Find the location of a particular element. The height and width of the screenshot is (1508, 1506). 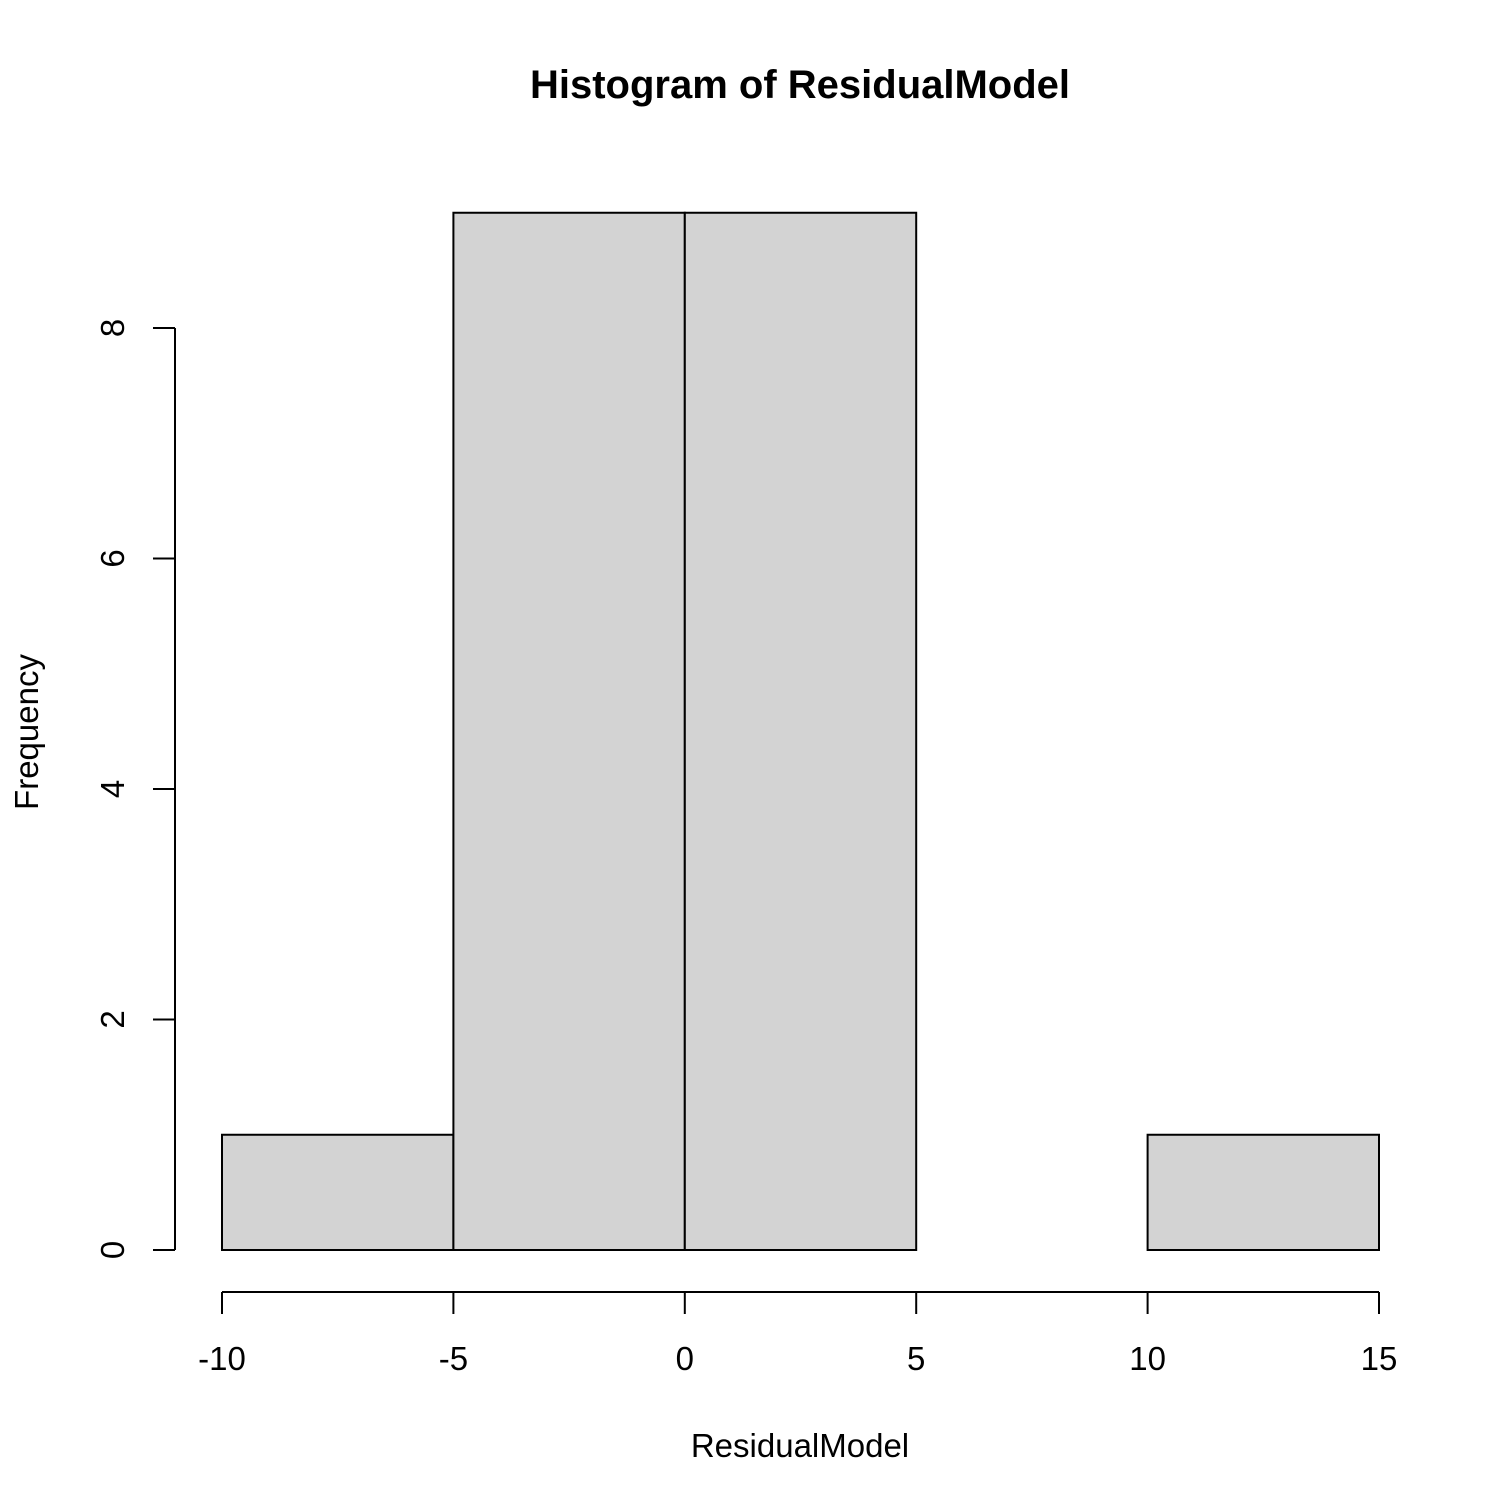

x-tick-label-2: 0 is located at coordinates (685, 1358).